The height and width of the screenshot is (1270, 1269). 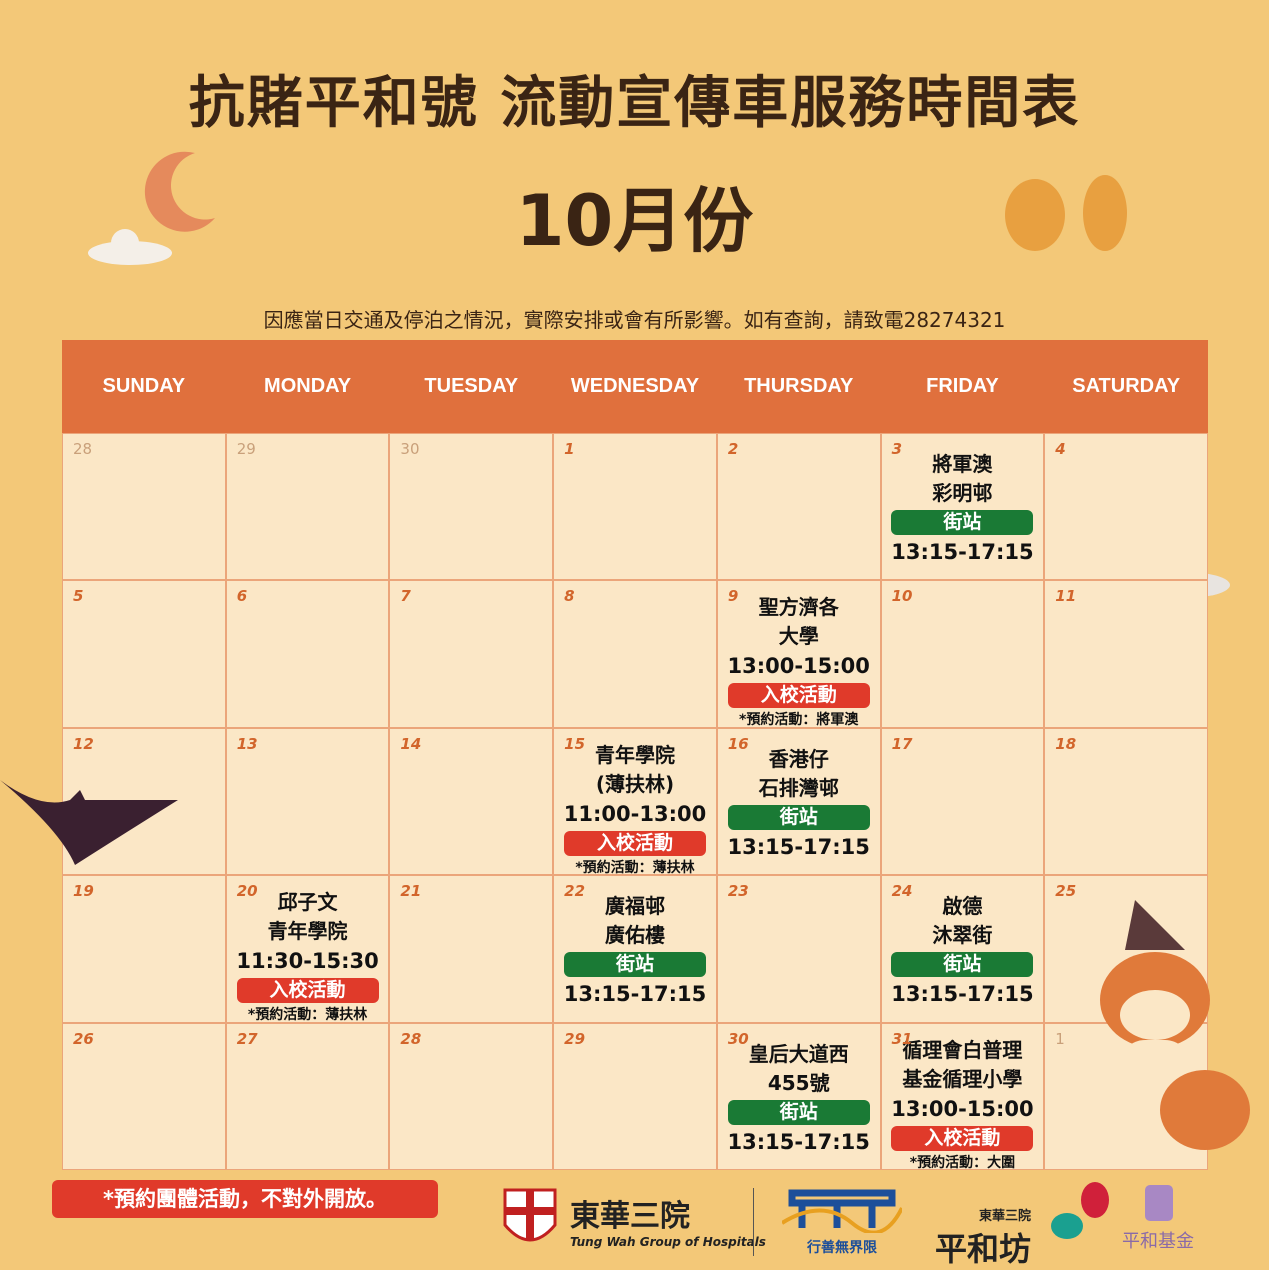 What do you see at coordinates (738, 1038) in the screenshot?
I see `day-number: 30` at bounding box center [738, 1038].